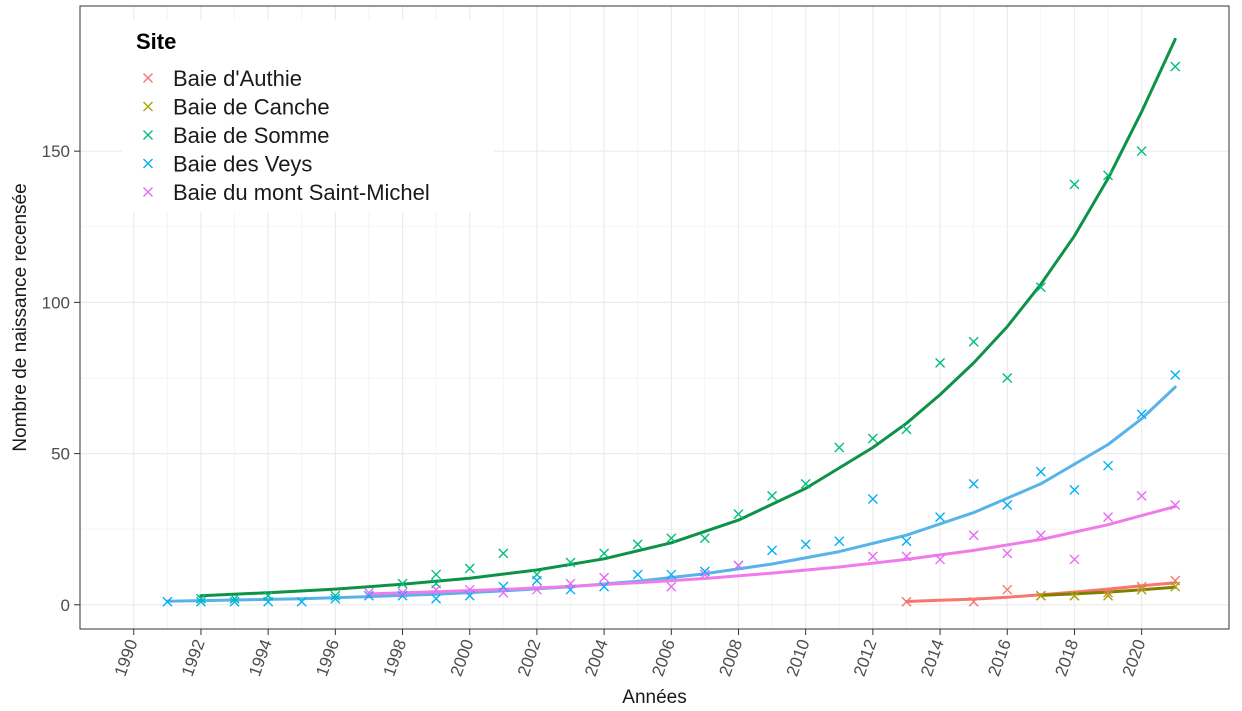 The image size is (1242, 711). What do you see at coordinates (596, 658) in the screenshot?
I see `x-tick-label: 2004` at bounding box center [596, 658].